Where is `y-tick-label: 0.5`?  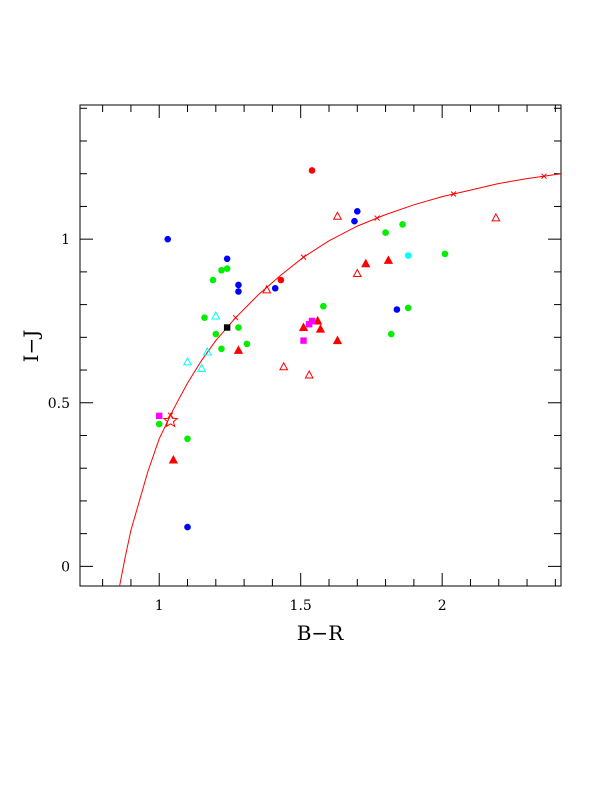
y-tick-label: 0.5 is located at coordinates (59, 404).